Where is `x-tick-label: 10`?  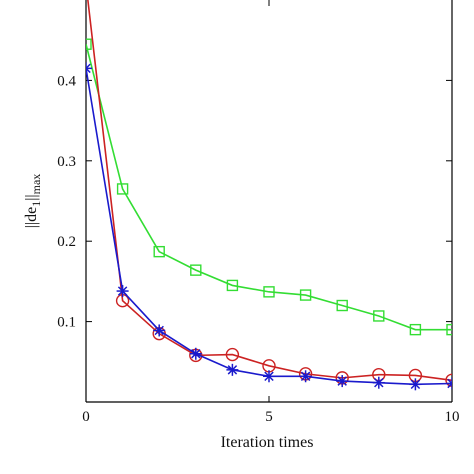
x-tick-label: 10 is located at coordinates (452, 417).